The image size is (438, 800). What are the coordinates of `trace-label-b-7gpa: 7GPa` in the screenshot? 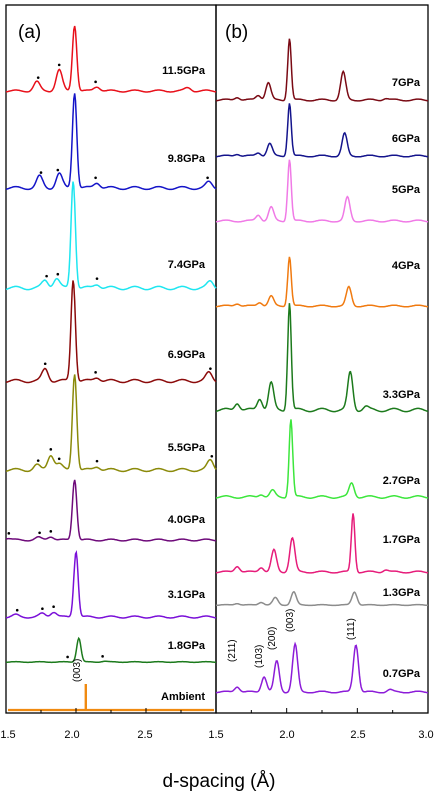 It's located at (406, 83).